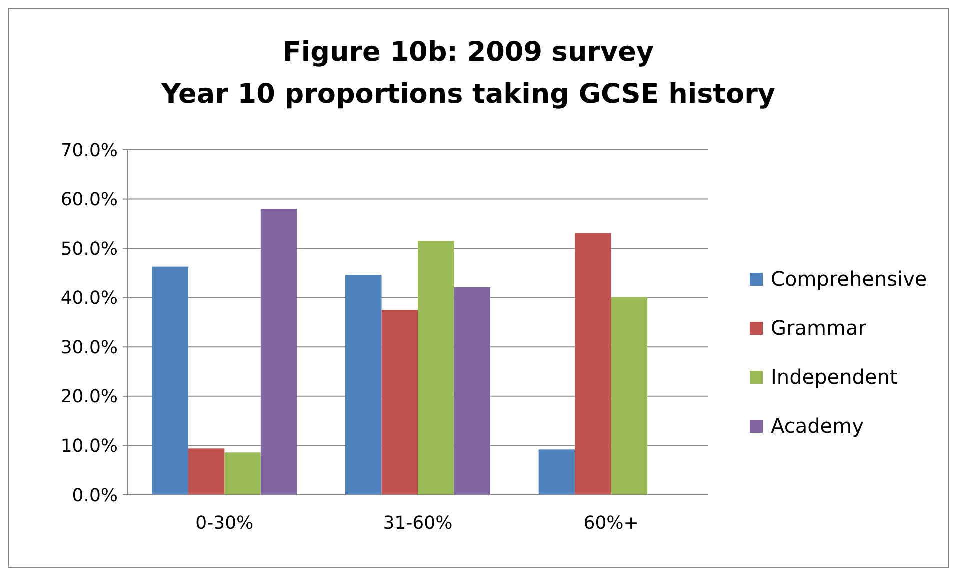  What do you see at coordinates (468, 94) in the screenshot?
I see `chart-subtitle: Year 10 proportions taking GCSE history` at bounding box center [468, 94].